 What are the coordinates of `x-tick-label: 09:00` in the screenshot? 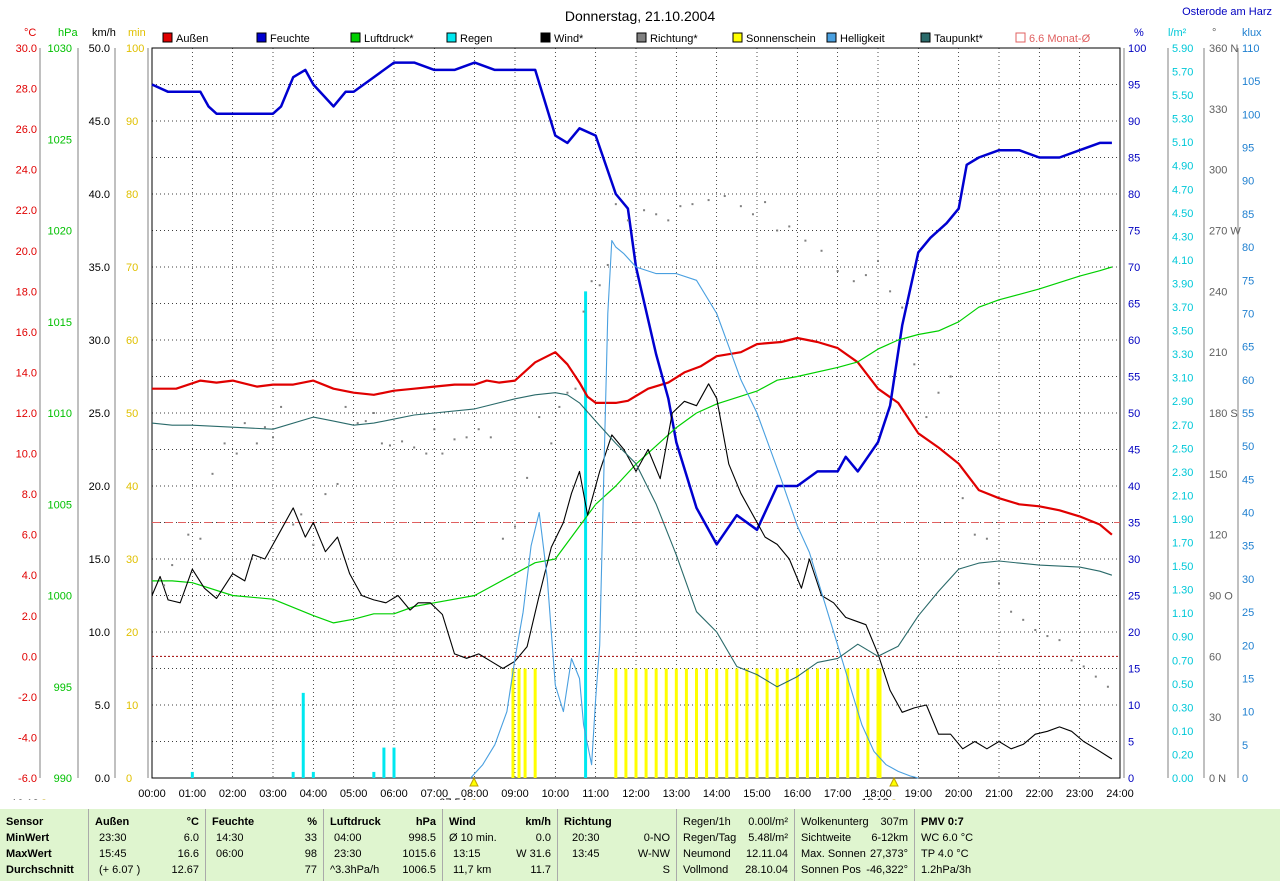 It's located at (515, 794).